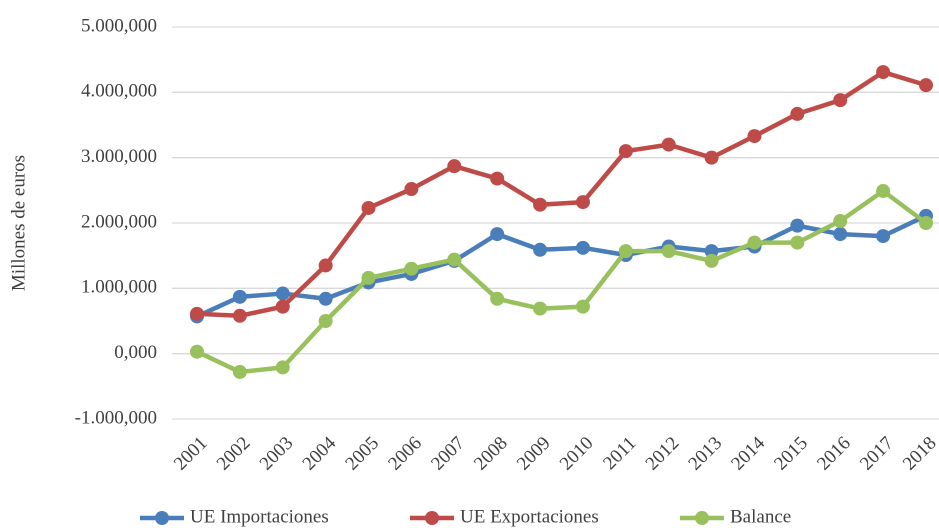 The width and height of the screenshot is (939, 532). Describe the element at coordinates (119, 221) in the screenshot. I see `y-tick-label: 2.000,000` at that location.